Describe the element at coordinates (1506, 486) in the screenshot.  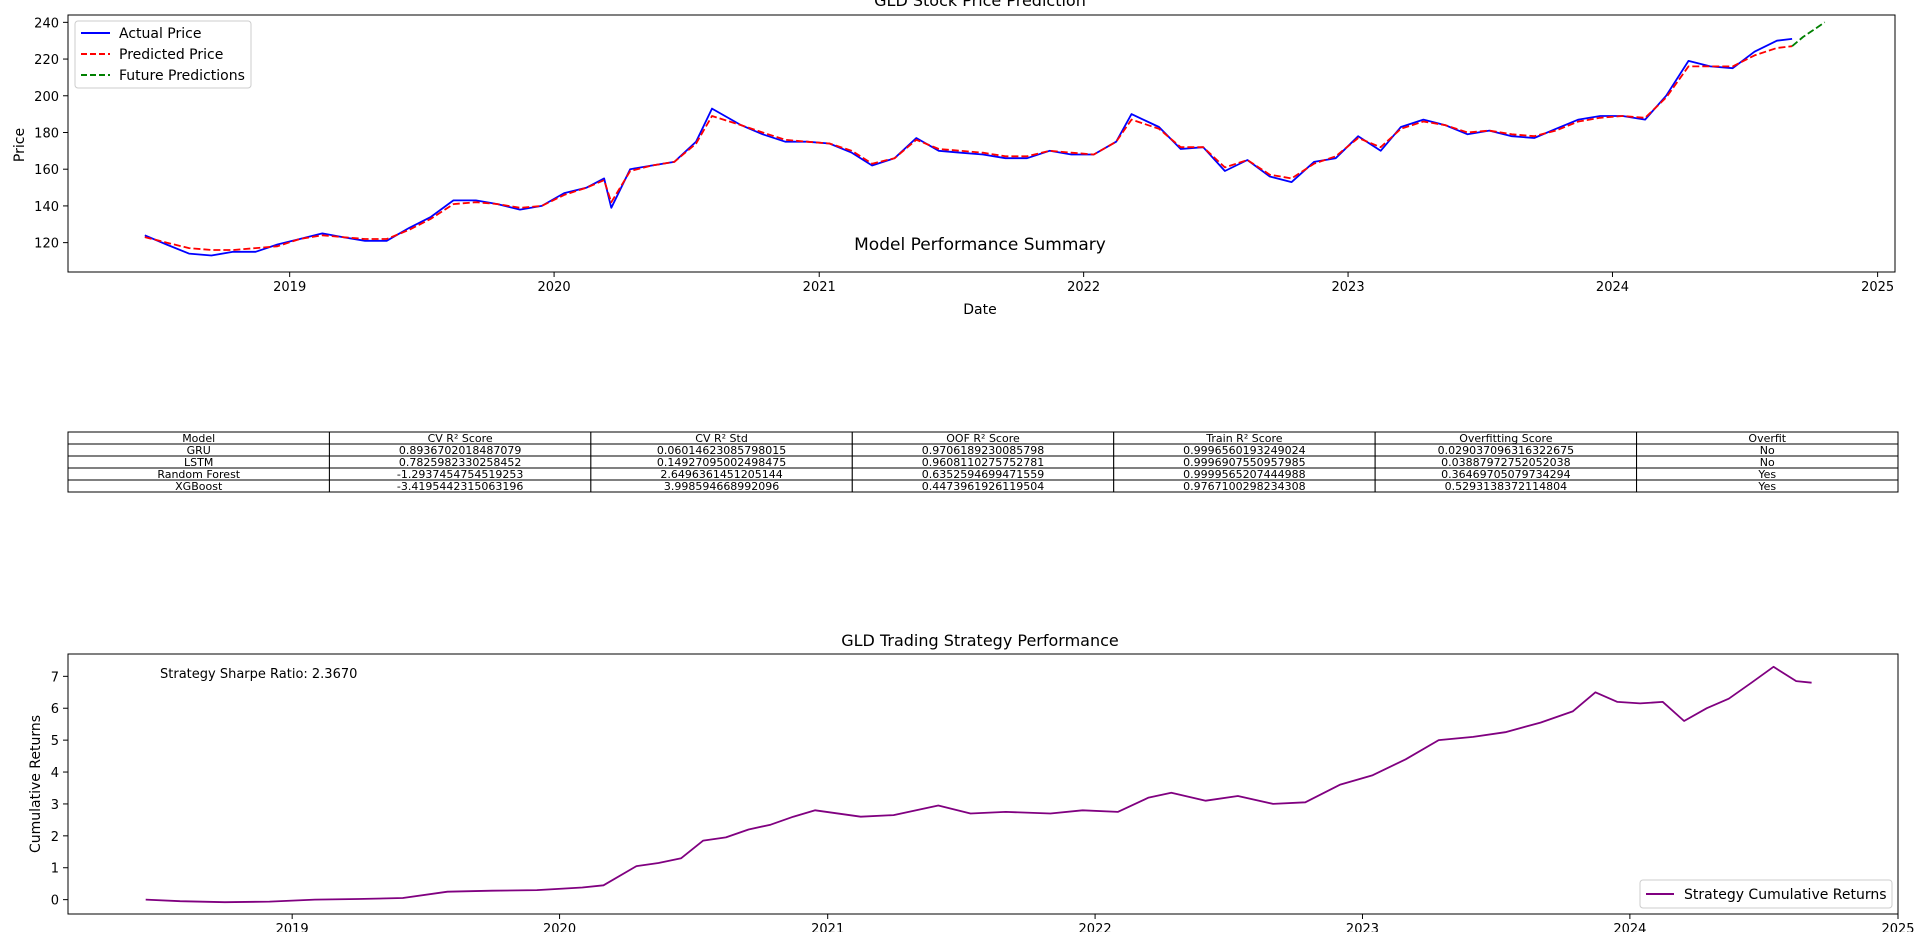
I see `table-cell-text: 0.5293138372114804` at that location.